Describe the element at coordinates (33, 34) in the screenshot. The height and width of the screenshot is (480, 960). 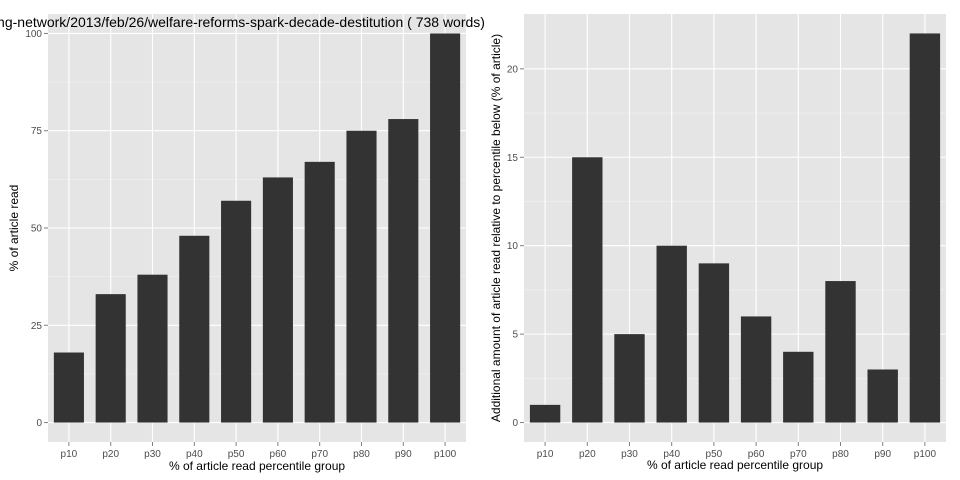
I see `y-tick-label: 100` at that location.